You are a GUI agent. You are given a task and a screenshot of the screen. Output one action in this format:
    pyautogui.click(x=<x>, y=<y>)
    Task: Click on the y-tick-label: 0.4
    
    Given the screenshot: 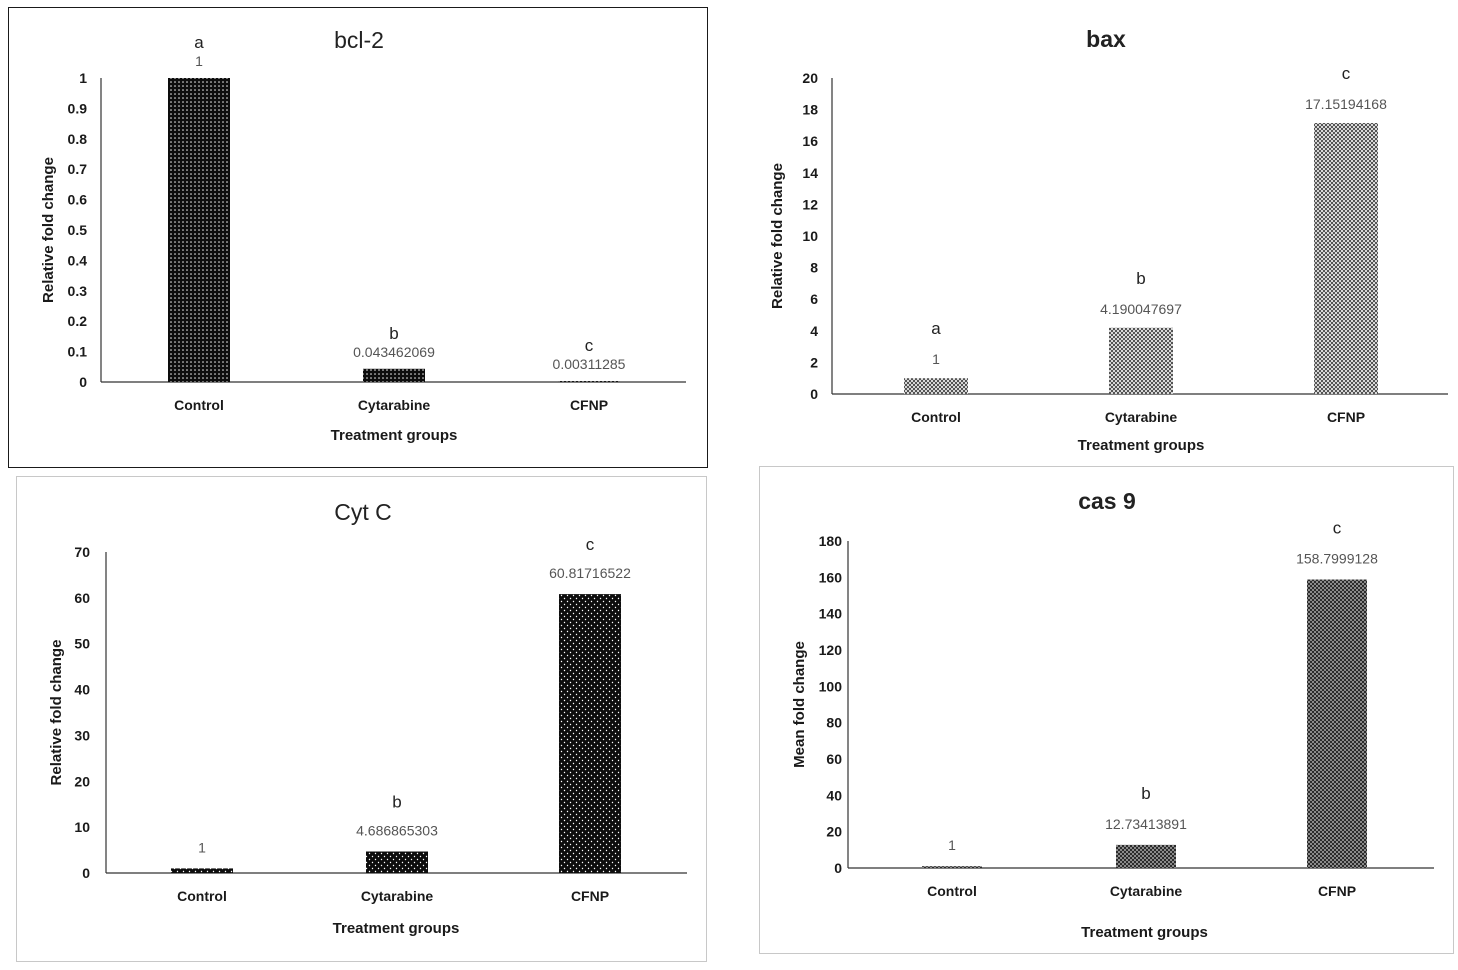 What is the action you would take?
    pyautogui.click(x=78, y=260)
    